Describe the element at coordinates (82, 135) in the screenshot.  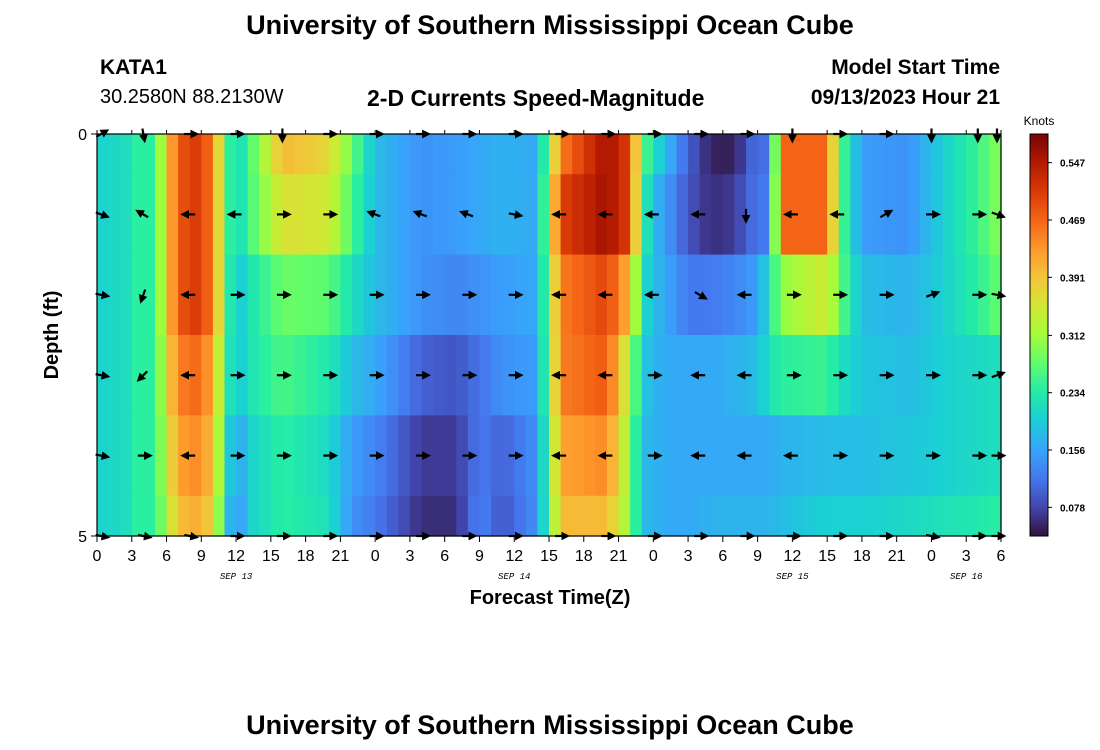
I see `y-tick-label: 0` at that location.